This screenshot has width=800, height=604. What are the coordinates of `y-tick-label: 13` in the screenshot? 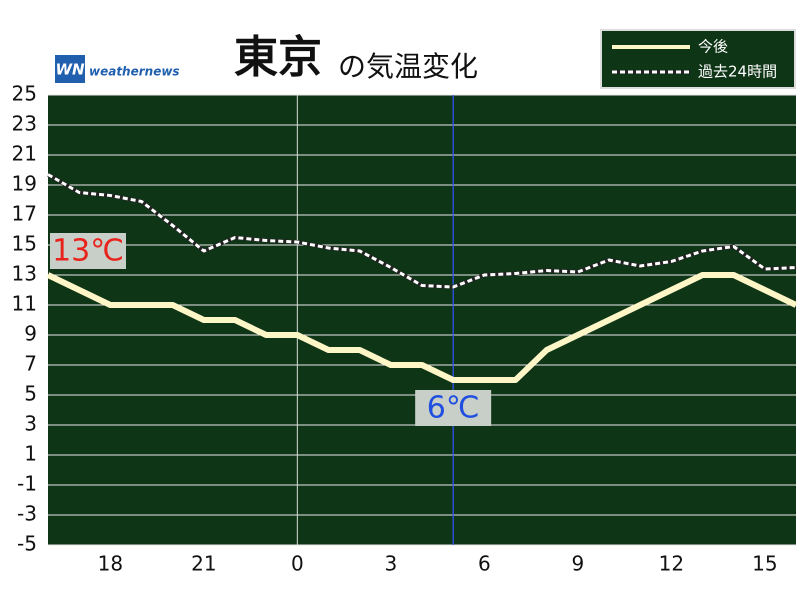 It's located at (24, 274).